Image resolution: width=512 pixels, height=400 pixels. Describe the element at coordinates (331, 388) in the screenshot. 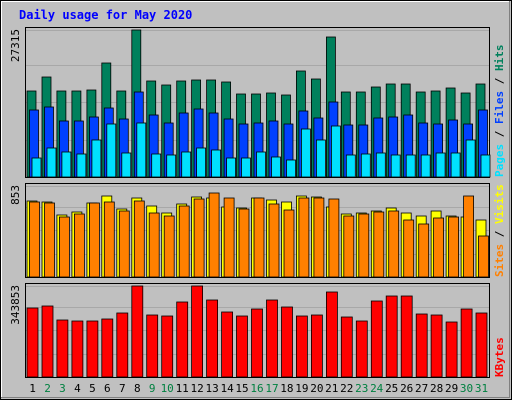

I see `x-tick-label: 21` at that location.